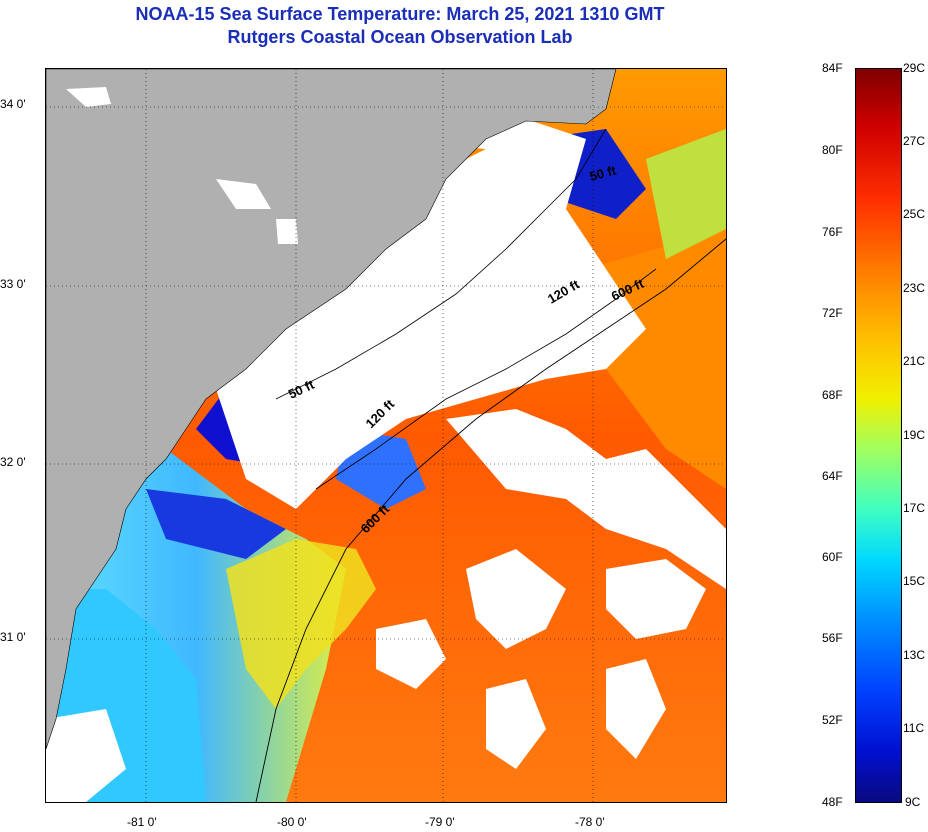 The width and height of the screenshot is (928, 832). Describe the element at coordinates (603, 173) in the screenshot. I see `contour-label-50ft-north: 50 ft` at that location.